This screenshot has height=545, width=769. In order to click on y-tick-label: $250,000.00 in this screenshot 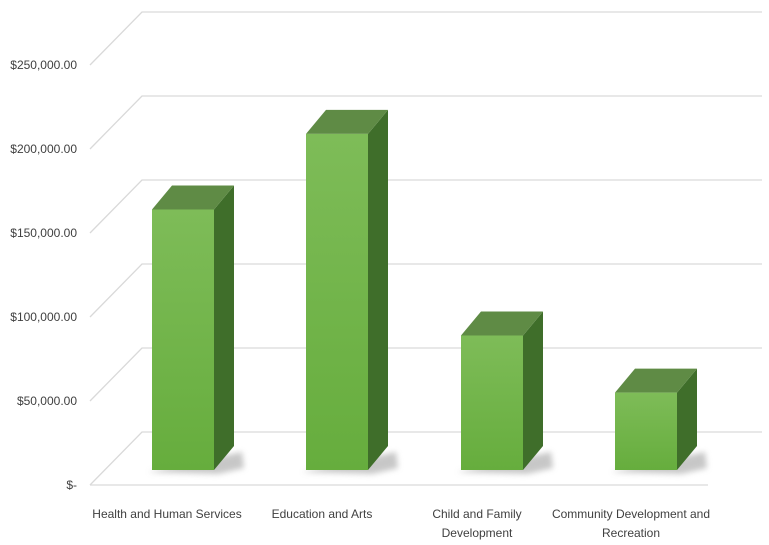, I will do `click(43, 65)`.